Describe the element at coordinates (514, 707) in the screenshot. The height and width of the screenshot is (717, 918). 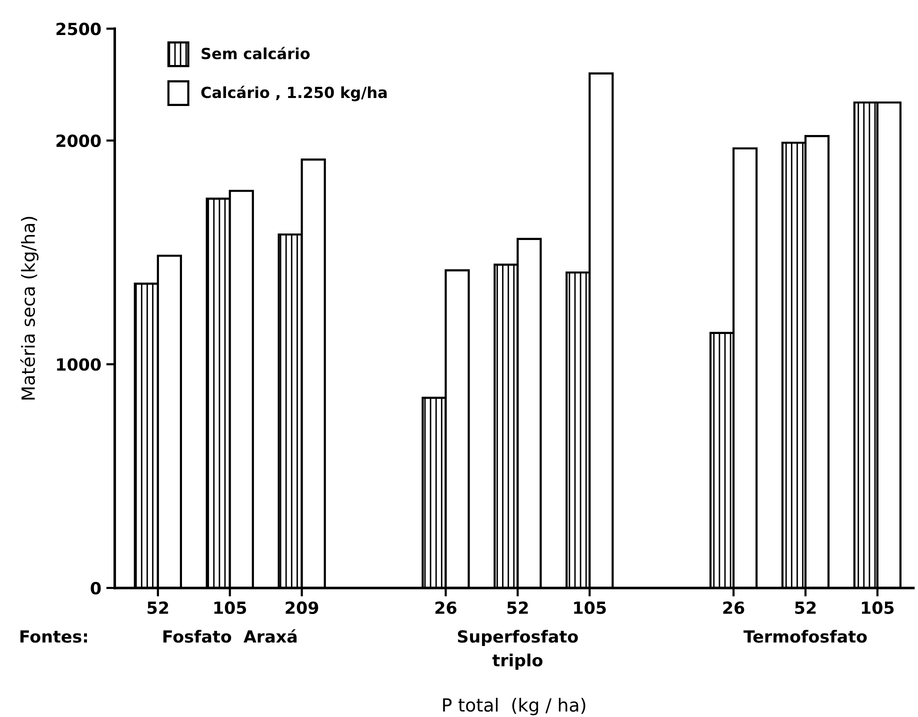
I see `x-axis-title: P total (kg / ha)` at that location.